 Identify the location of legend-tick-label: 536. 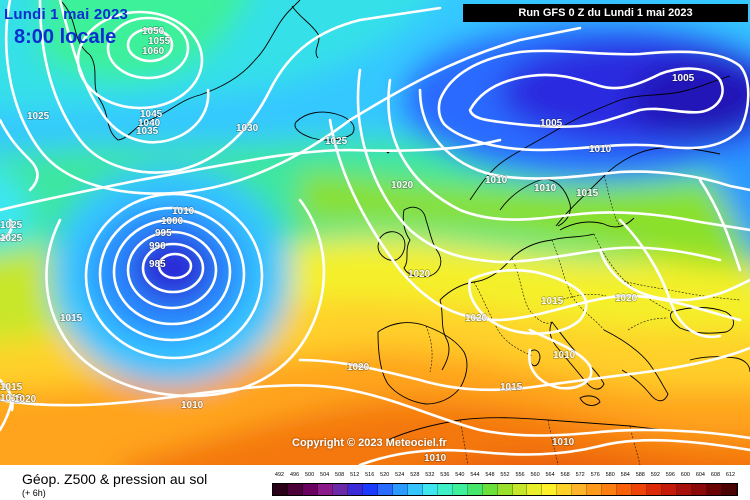
(445, 475).